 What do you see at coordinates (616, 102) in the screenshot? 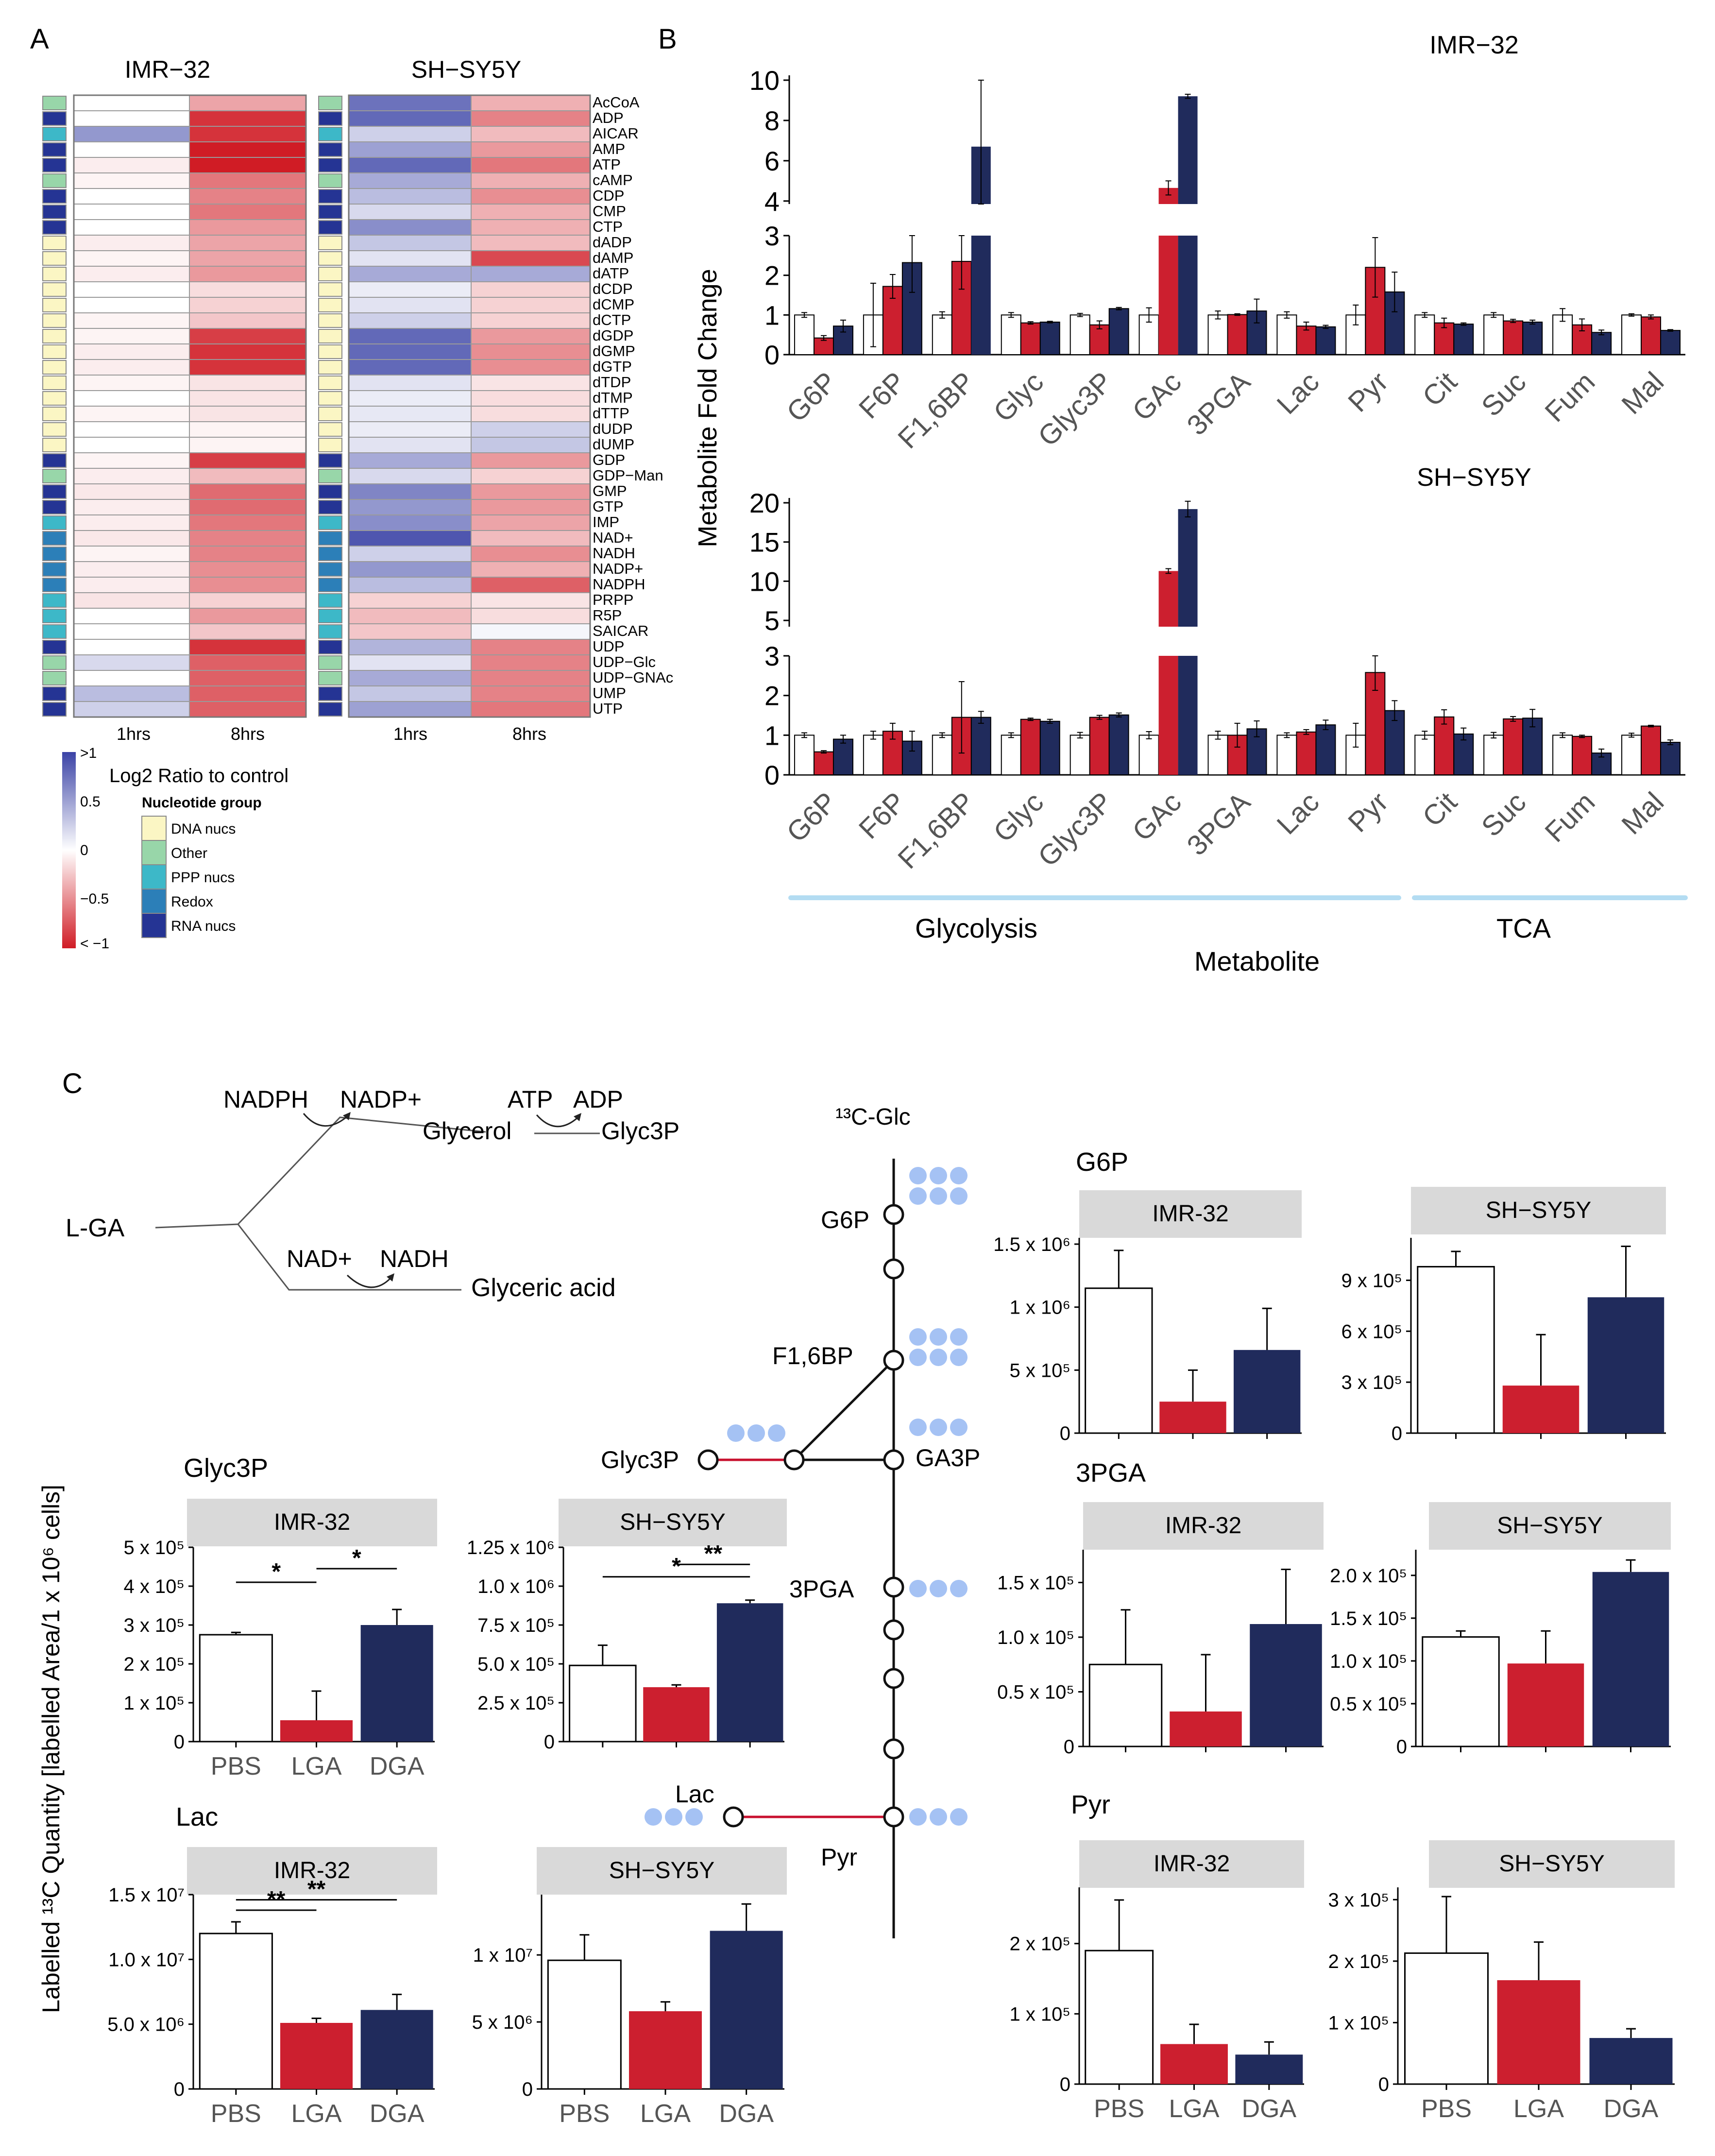
I see `heatmap-row-label: AcCoA` at bounding box center [616, 102].